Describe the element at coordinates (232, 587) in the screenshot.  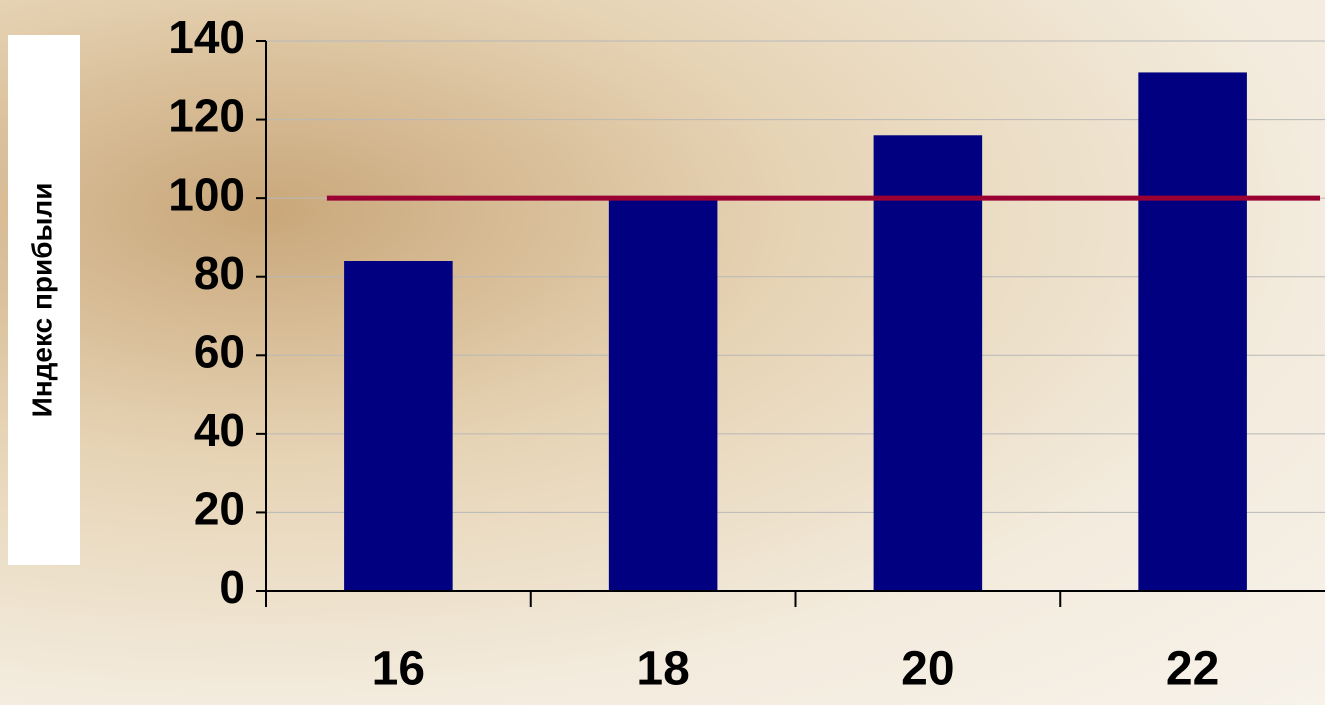
I see `y-tick-label: 0` at that location.